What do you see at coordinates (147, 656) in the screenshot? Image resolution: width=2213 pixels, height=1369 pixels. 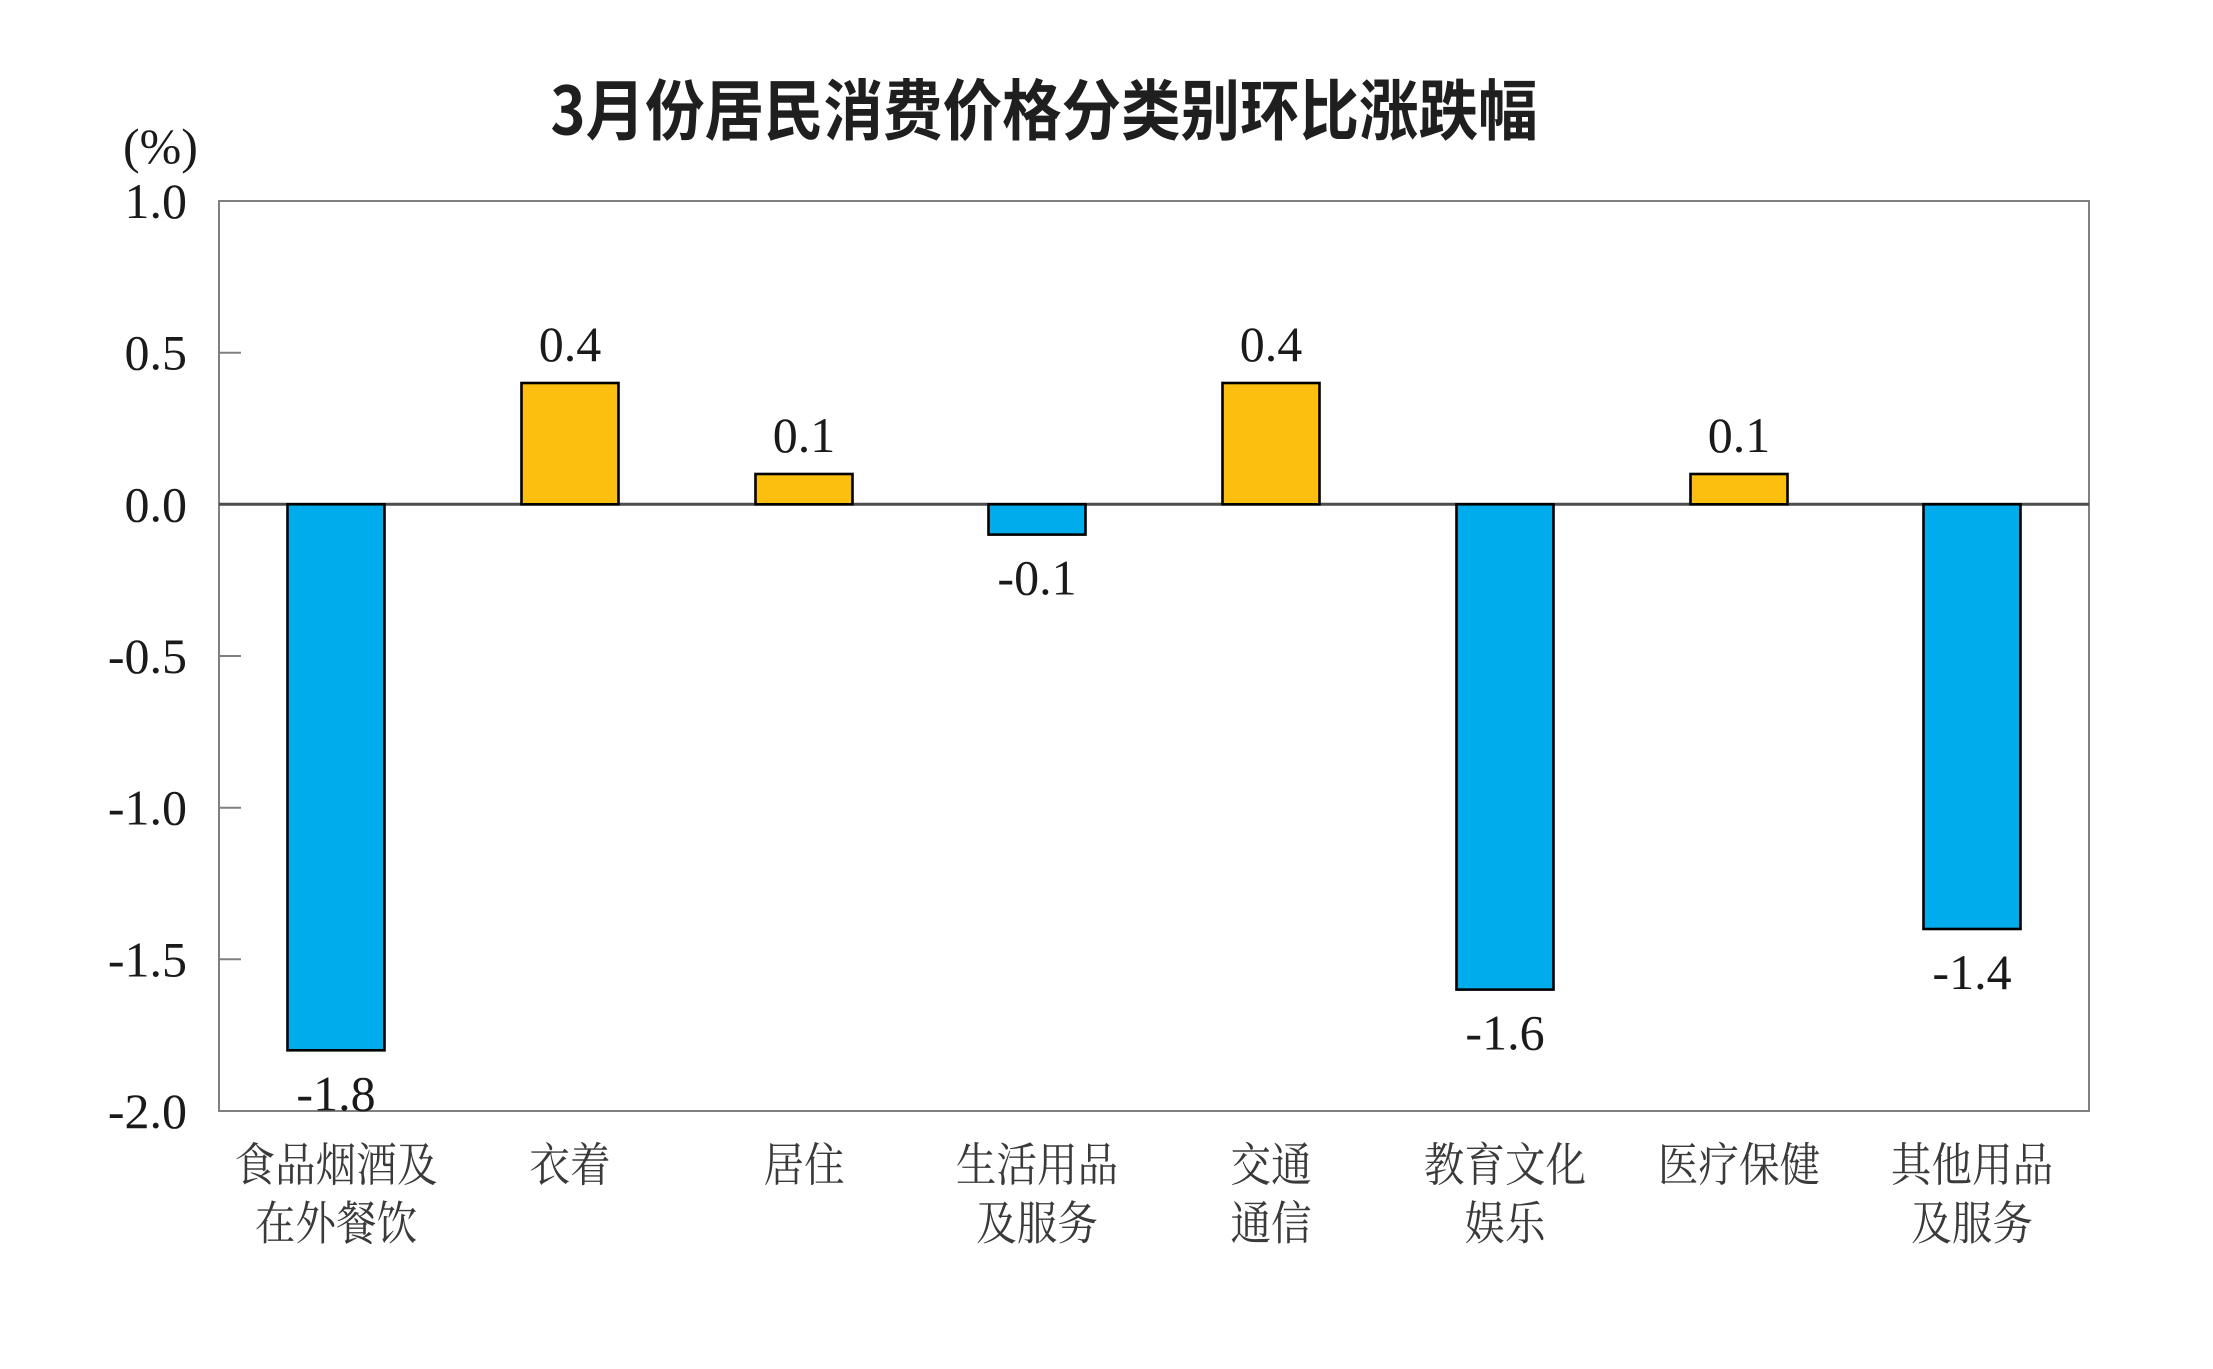 I see `svg-text: -0.5` at bounding box center [147, 656].